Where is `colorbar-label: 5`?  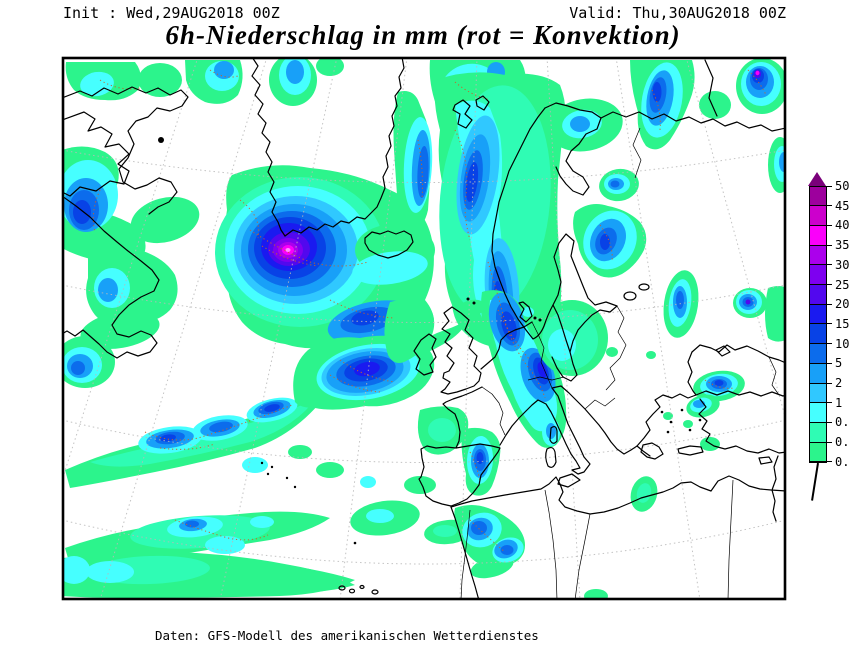
colorbar-label: 5 is located at coordinates (839, 363).